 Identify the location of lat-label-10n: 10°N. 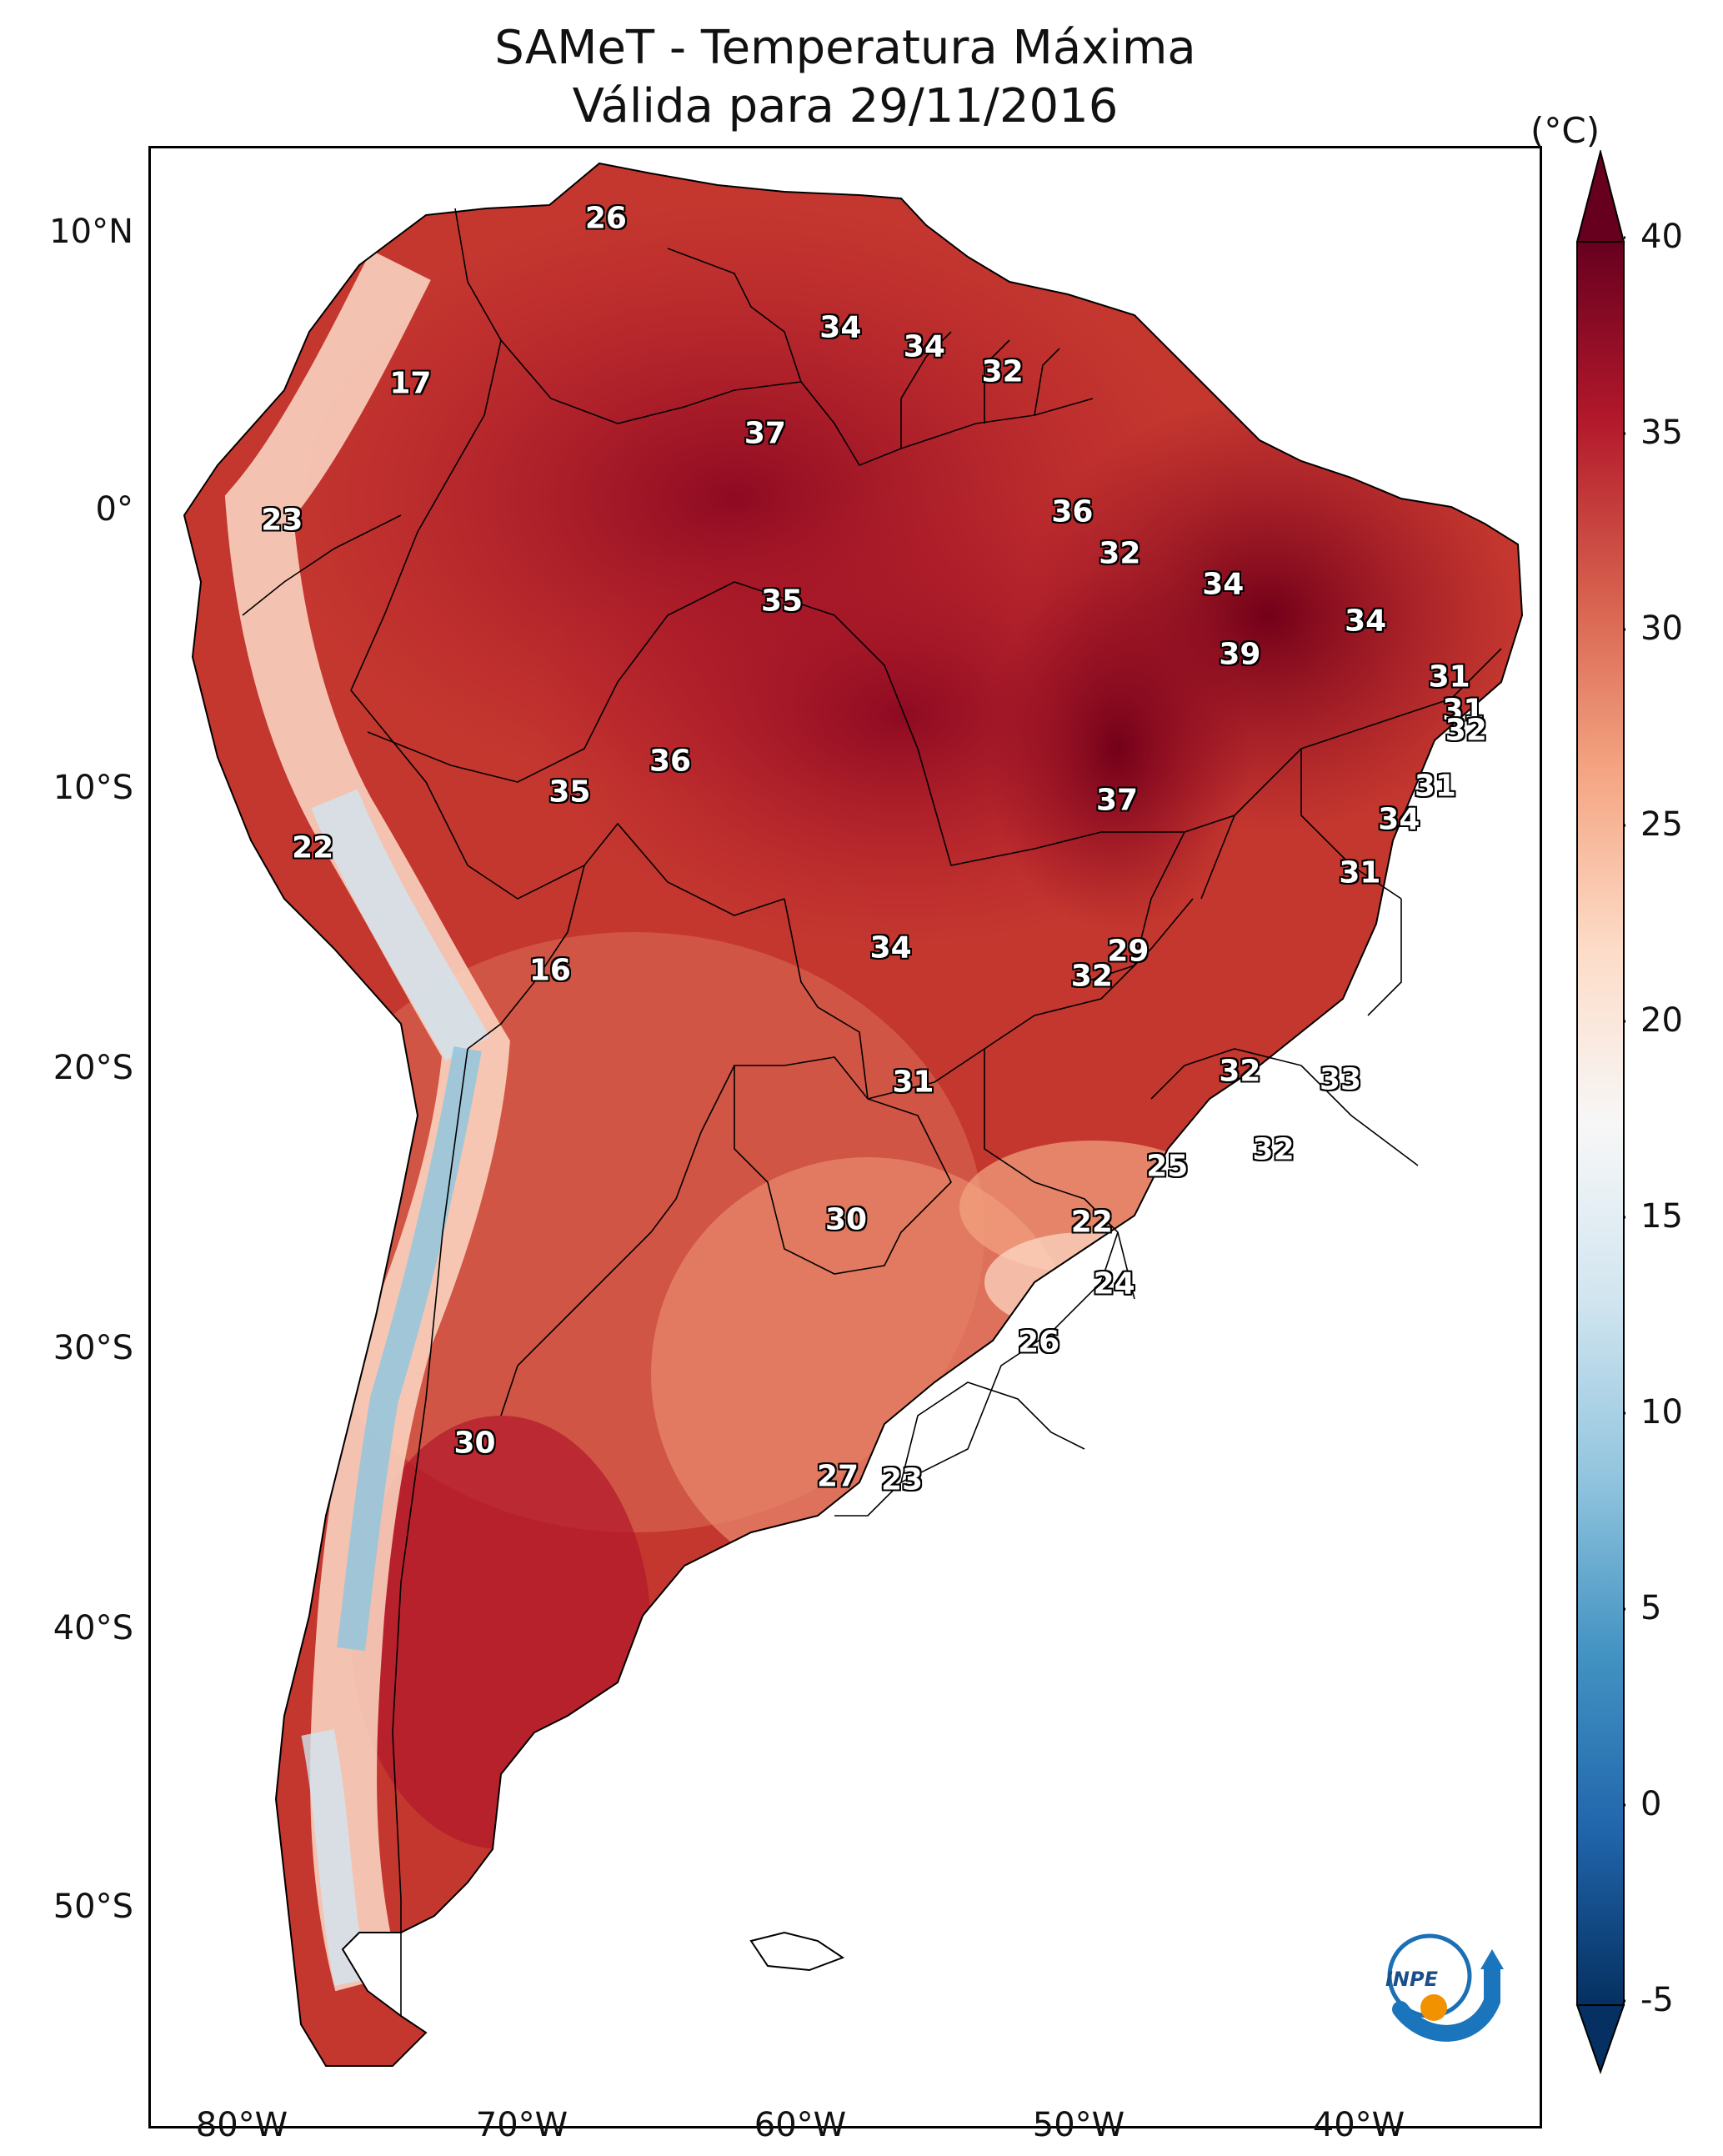
(91, 232).